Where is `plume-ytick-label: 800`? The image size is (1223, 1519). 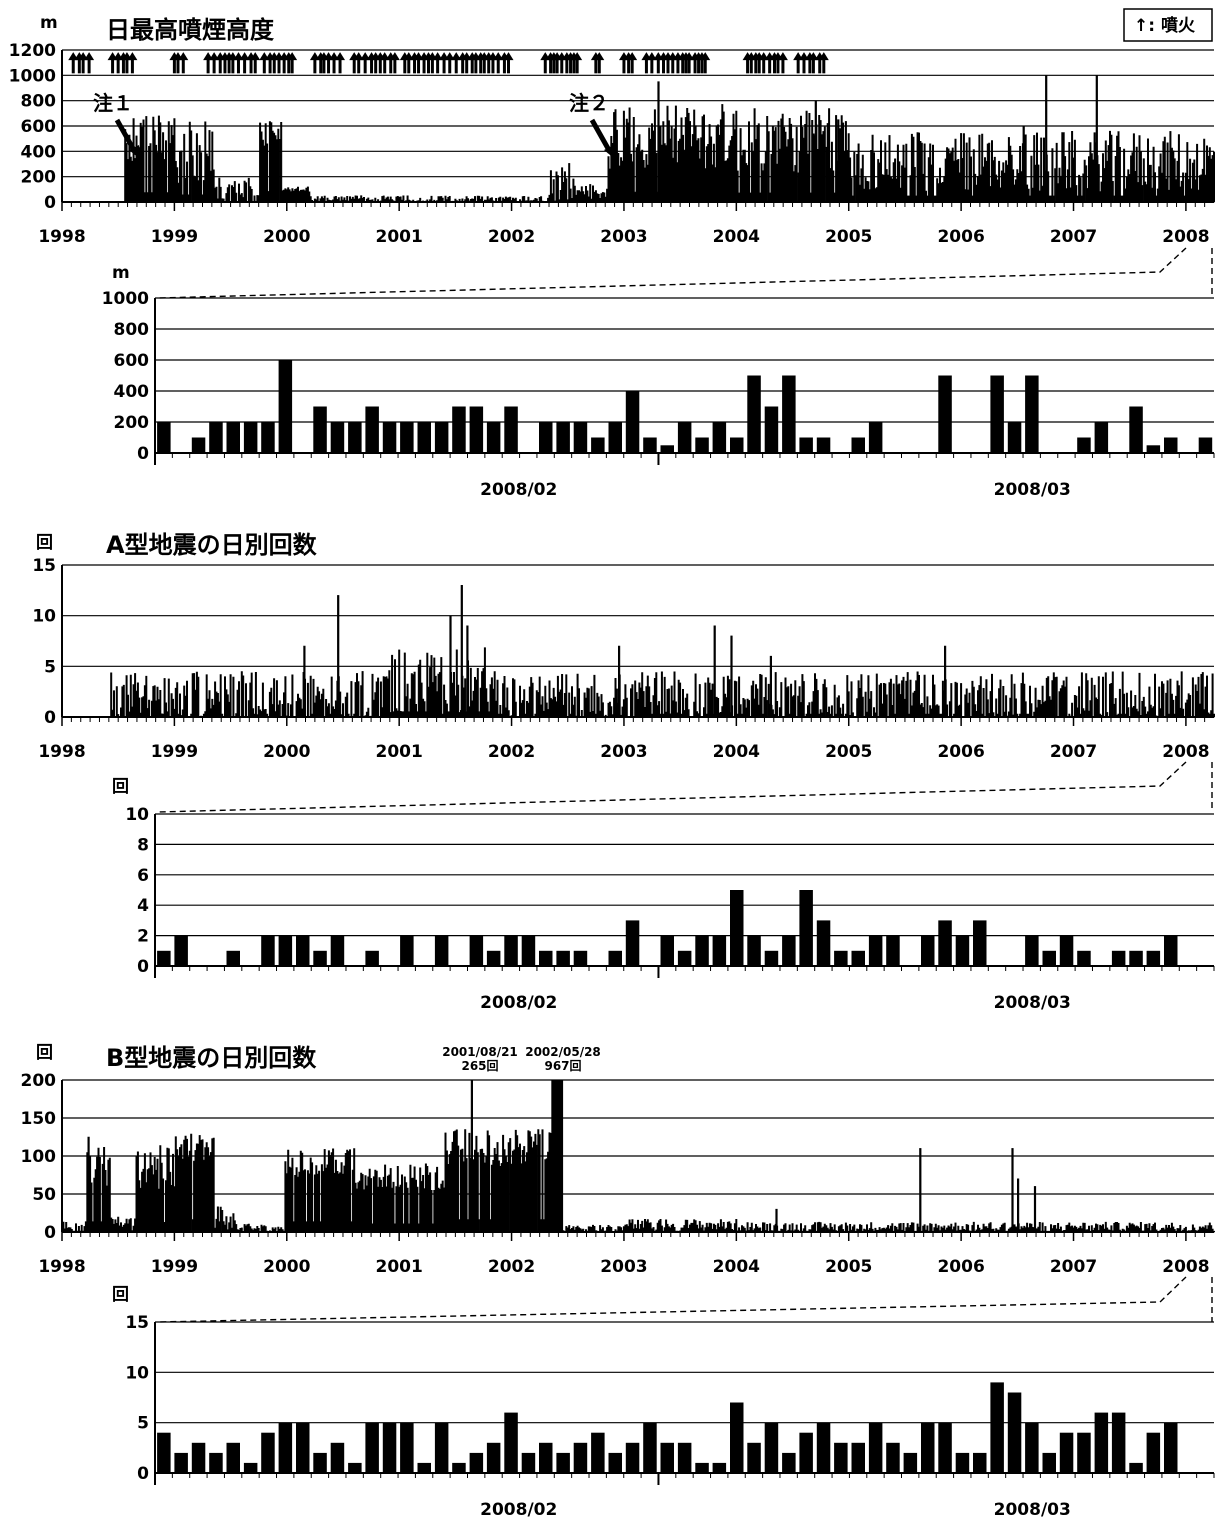
plume-ytick-label: 800 is located at coordinates (39, 102).